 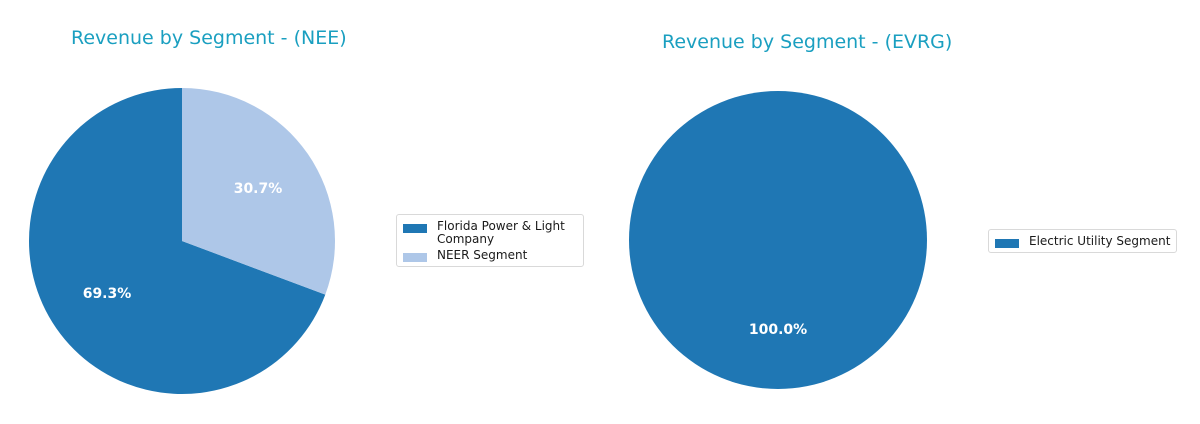 I want to click on evrg-label-electric-utility: 100.0%, so click(x=778, y=330).